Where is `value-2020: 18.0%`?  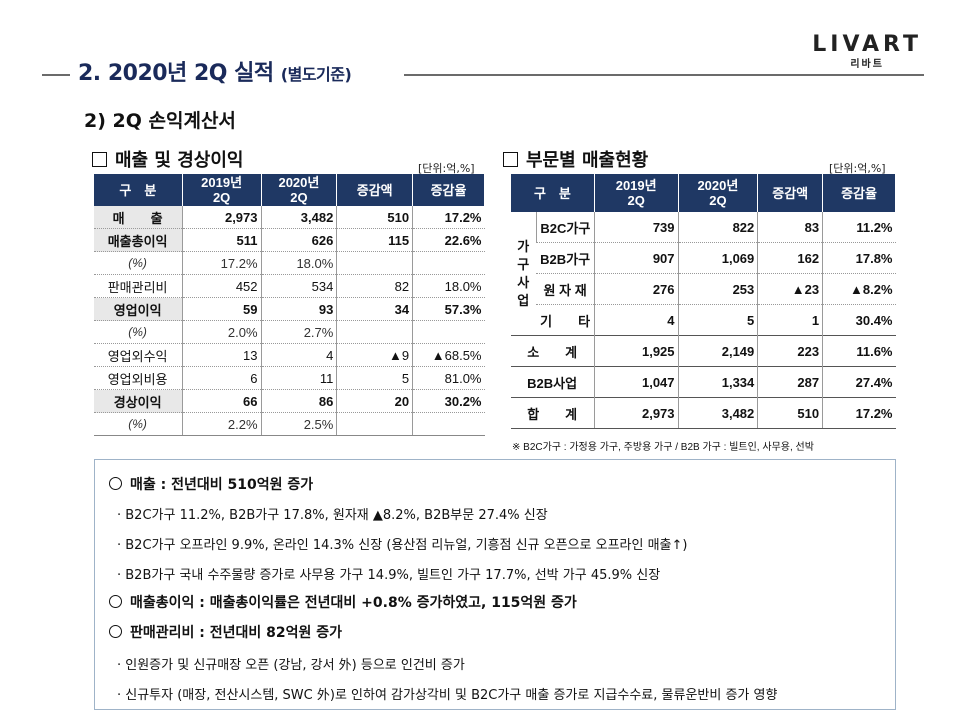
value-2020: 18.0% is located at coordinates (298, 263).